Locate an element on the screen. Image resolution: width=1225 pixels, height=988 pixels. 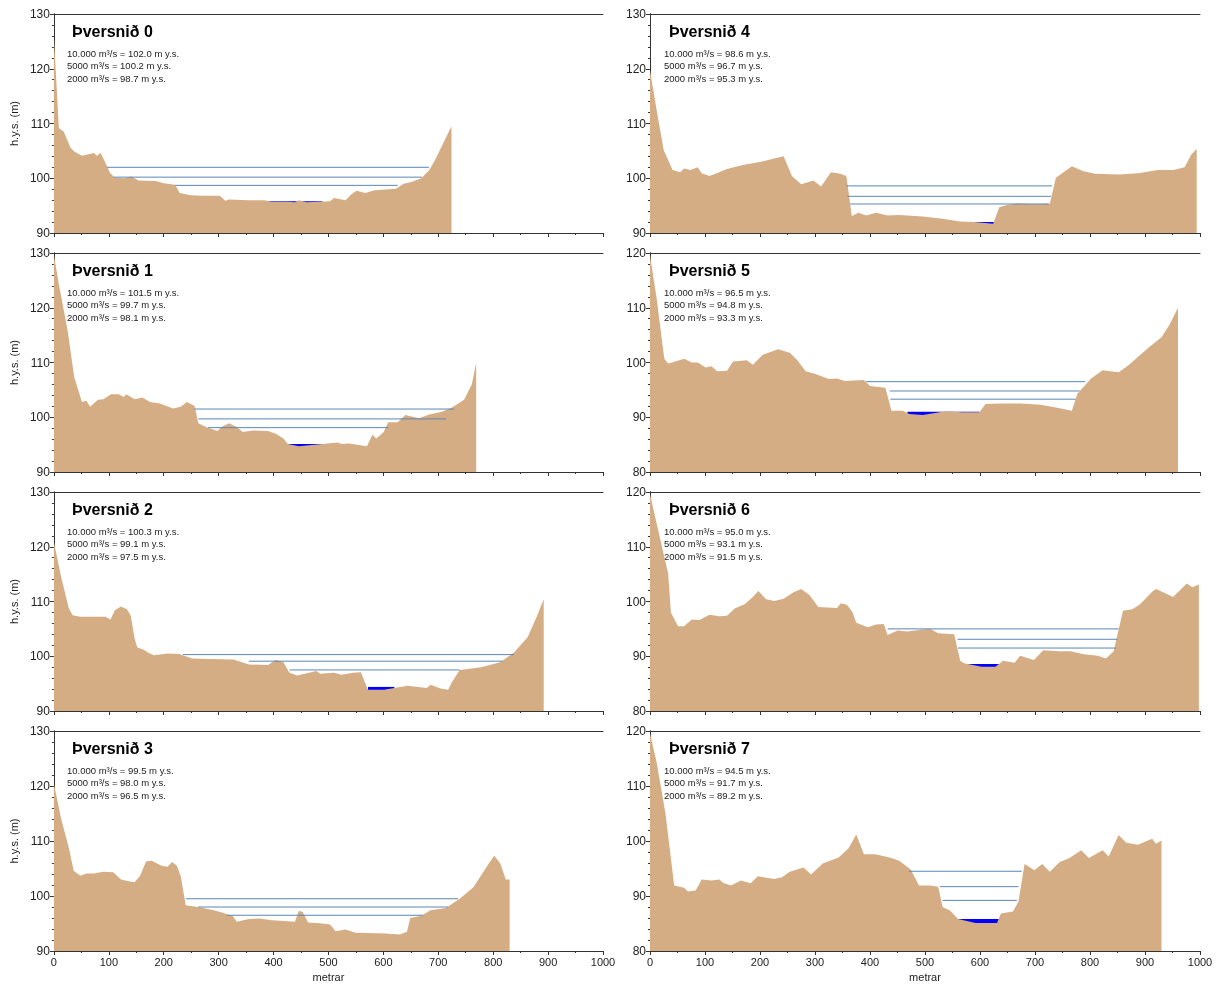
text: Þversnið 2 is located at coordinates (113, 509).